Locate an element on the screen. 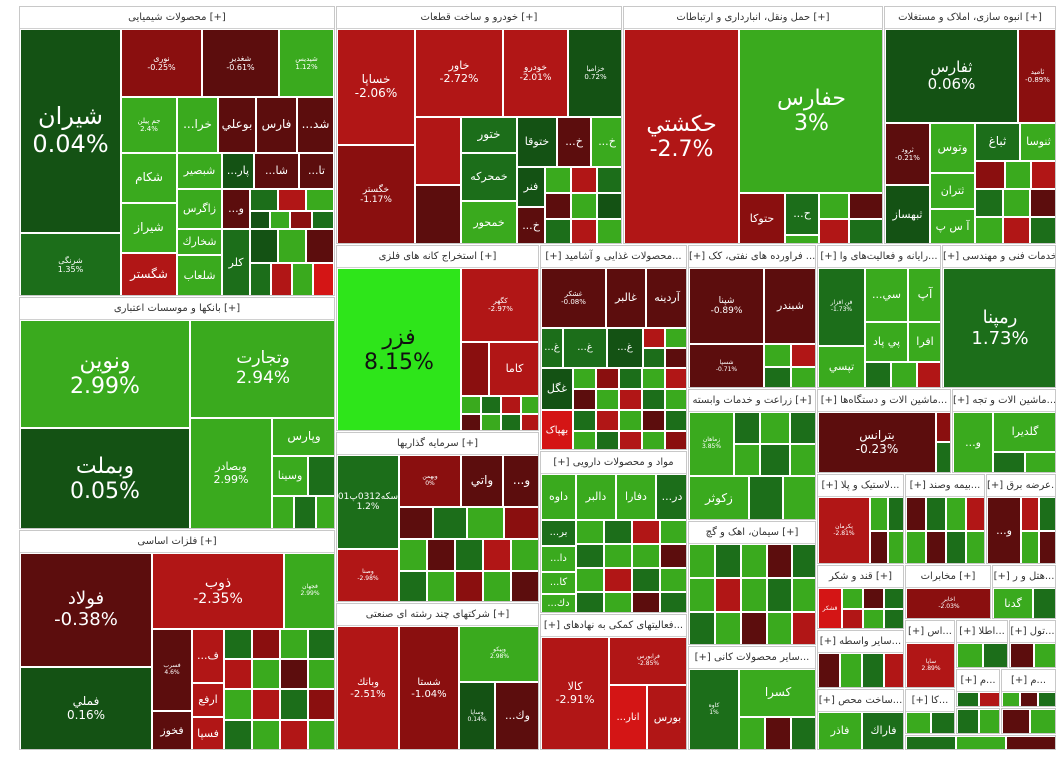 The width and height of the screenshot is (1056, 767). tile-khavar: خاور -2.72% is located at coordinates (459, 73).